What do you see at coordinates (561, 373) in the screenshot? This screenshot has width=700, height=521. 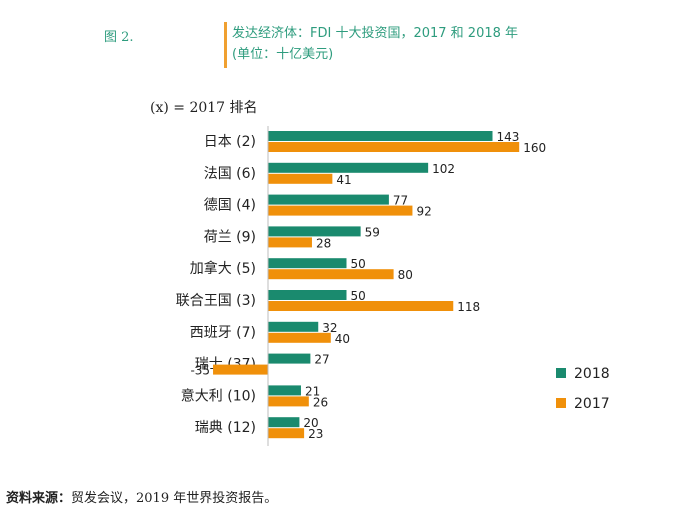 I see `legend-swatch-2018` at bounding box center [561, 373].